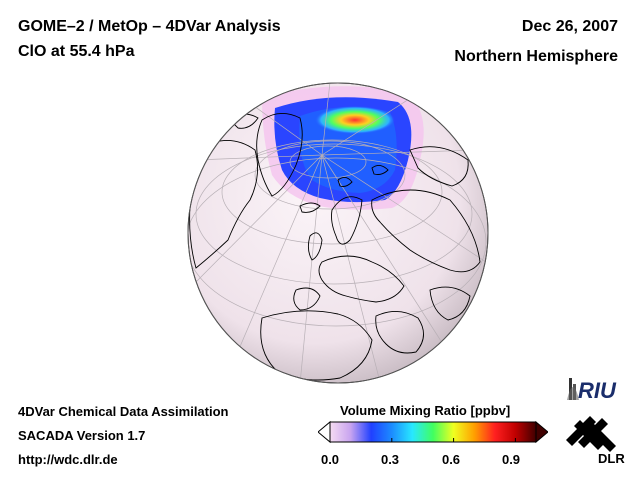  Describe the element at coordinates (68, 459) in the screenshot. I see `footer-url: http://wdc.dlr.de` at that location.